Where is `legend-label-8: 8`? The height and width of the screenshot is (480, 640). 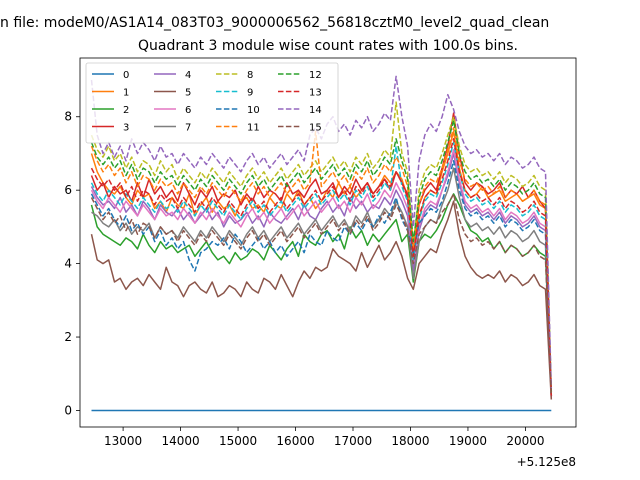 legend-label-8: 8 is located at coordinates (250, 75).